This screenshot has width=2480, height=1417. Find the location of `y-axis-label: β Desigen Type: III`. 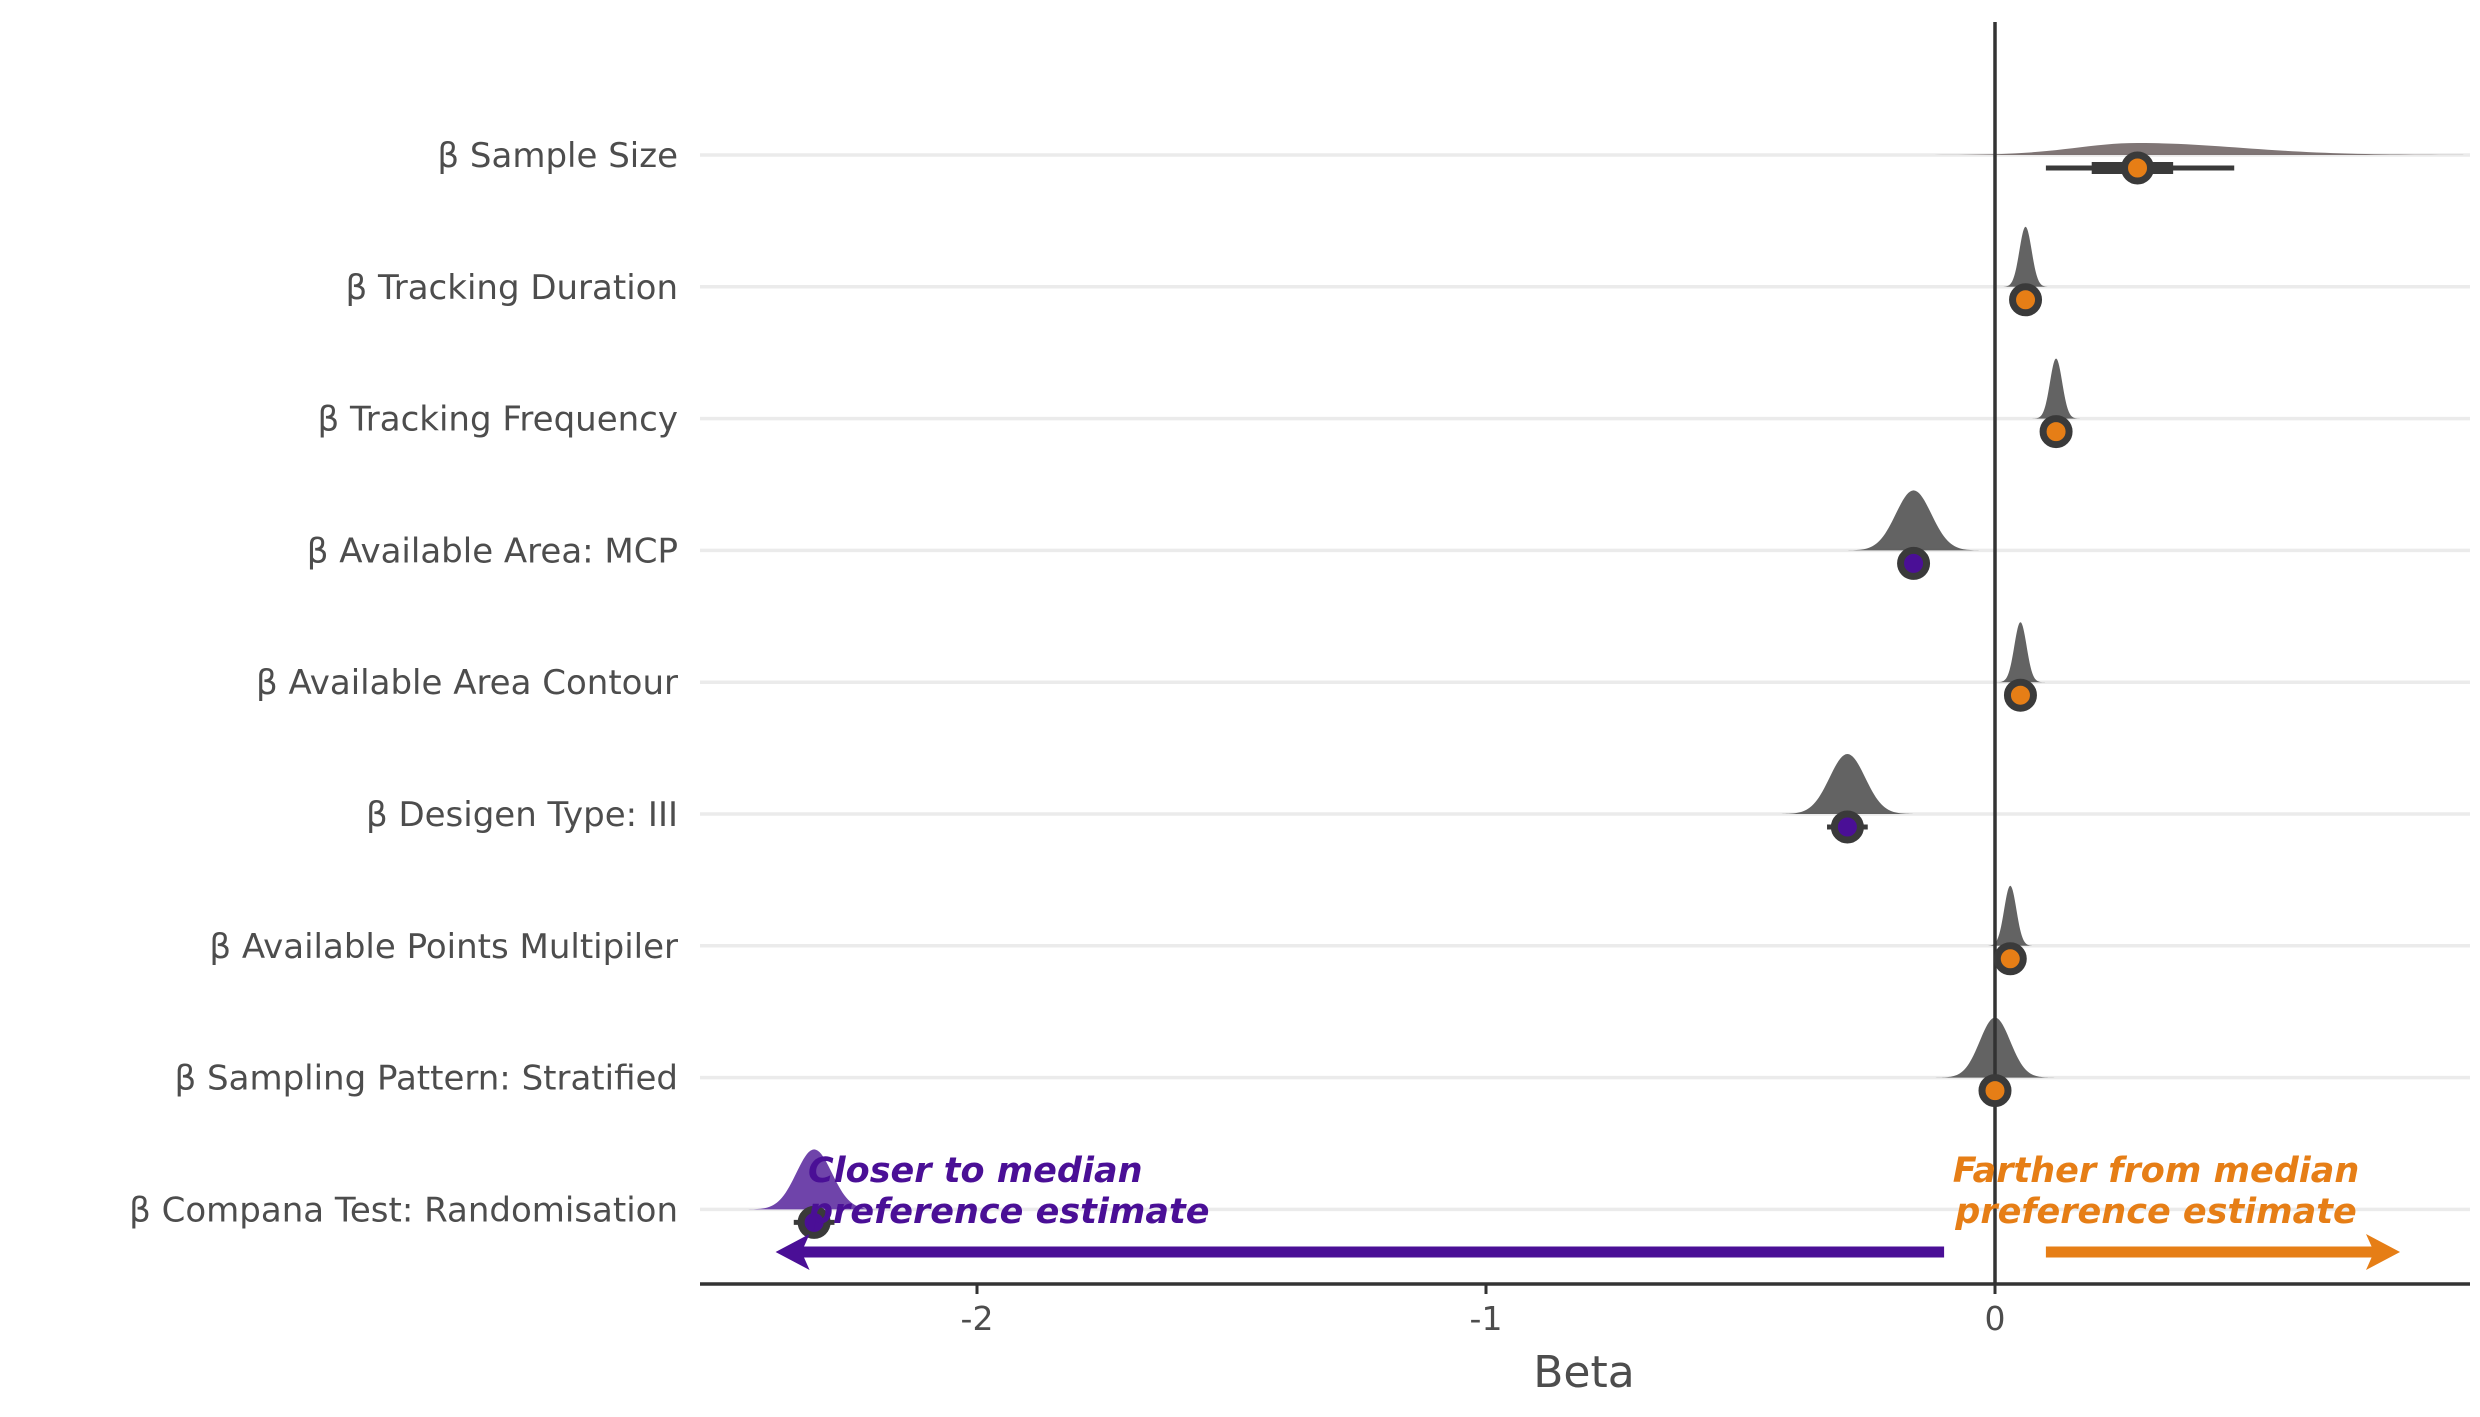

y-axis-label: β Desigen Type: III is located at coordinates (522, 815).